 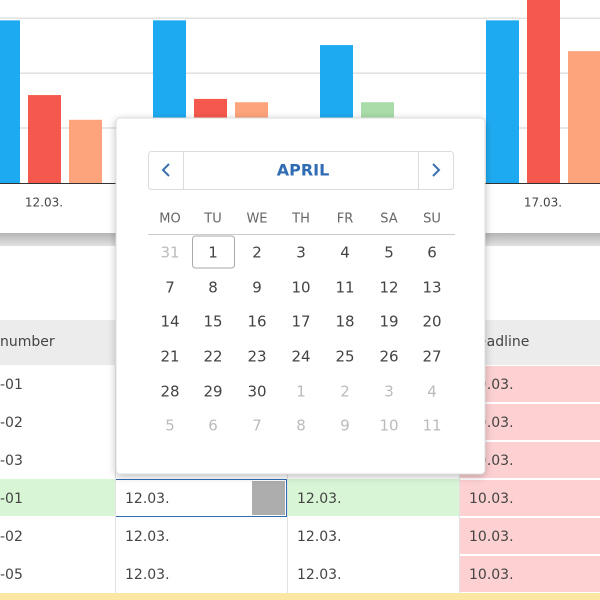 What do you see at coordinates (169, 392) in the screenshot?
I see `day-cell: 28` at bounding box center [169, 392].